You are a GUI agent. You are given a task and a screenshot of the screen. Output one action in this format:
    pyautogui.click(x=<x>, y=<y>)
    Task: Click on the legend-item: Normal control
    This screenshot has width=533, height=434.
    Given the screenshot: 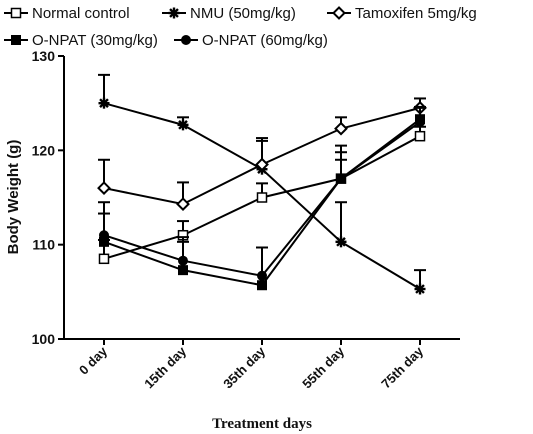 What is the action you would take?
    pyautogui.click(x=67, y=13)
    